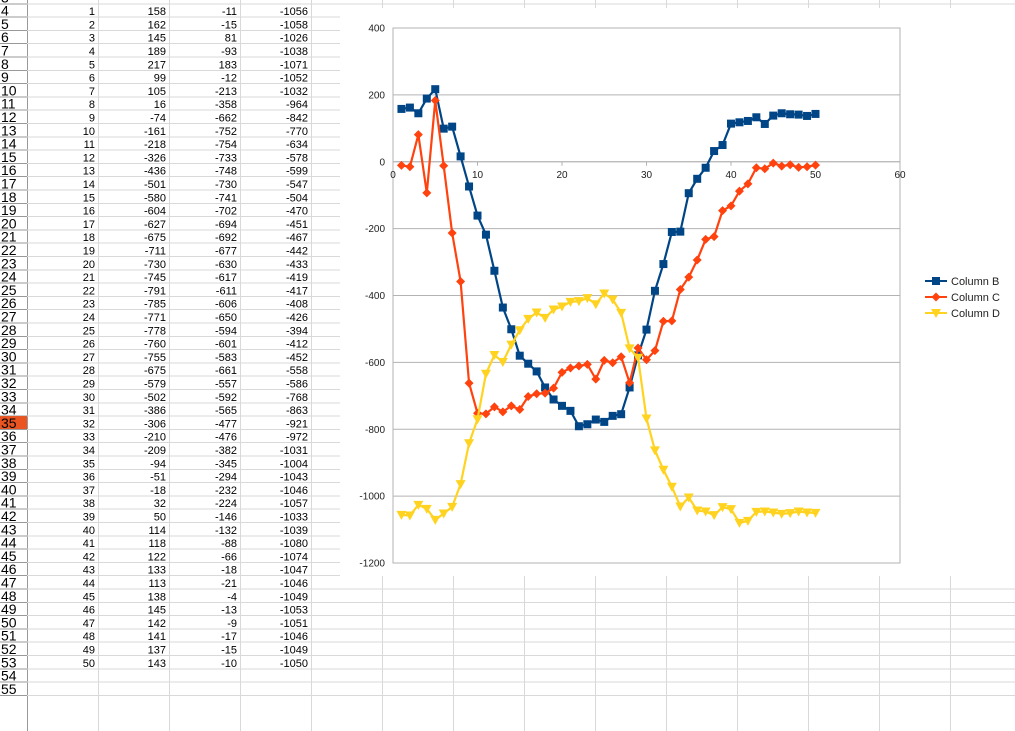  What do you see at coordinates (297, 212) in the screenshot?
I see `cell: -470` at bounding box center [297, 212].